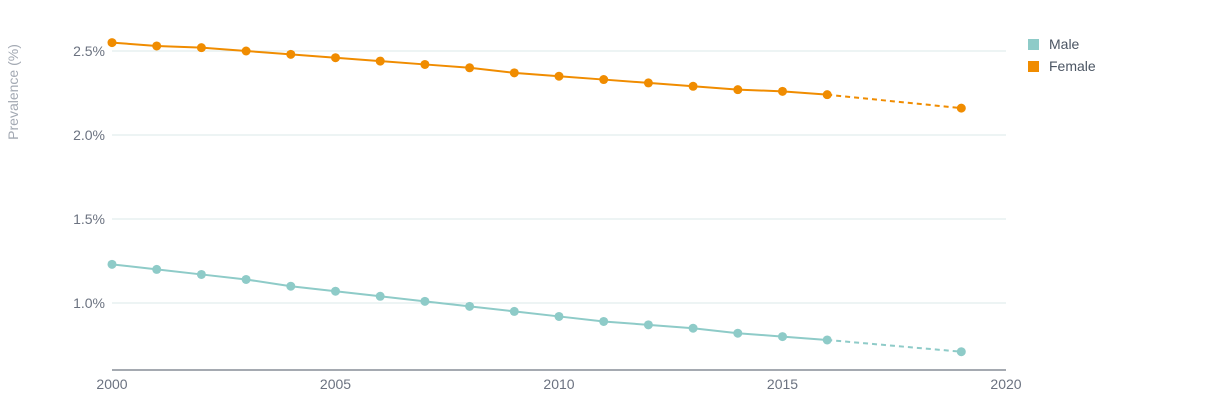 Image resolution: width=1230 pixels, height=403 pixels. Describe the element at coordinates (558, 384) in the screenshot. I see `x-tick-label-2: 2010` at that location.